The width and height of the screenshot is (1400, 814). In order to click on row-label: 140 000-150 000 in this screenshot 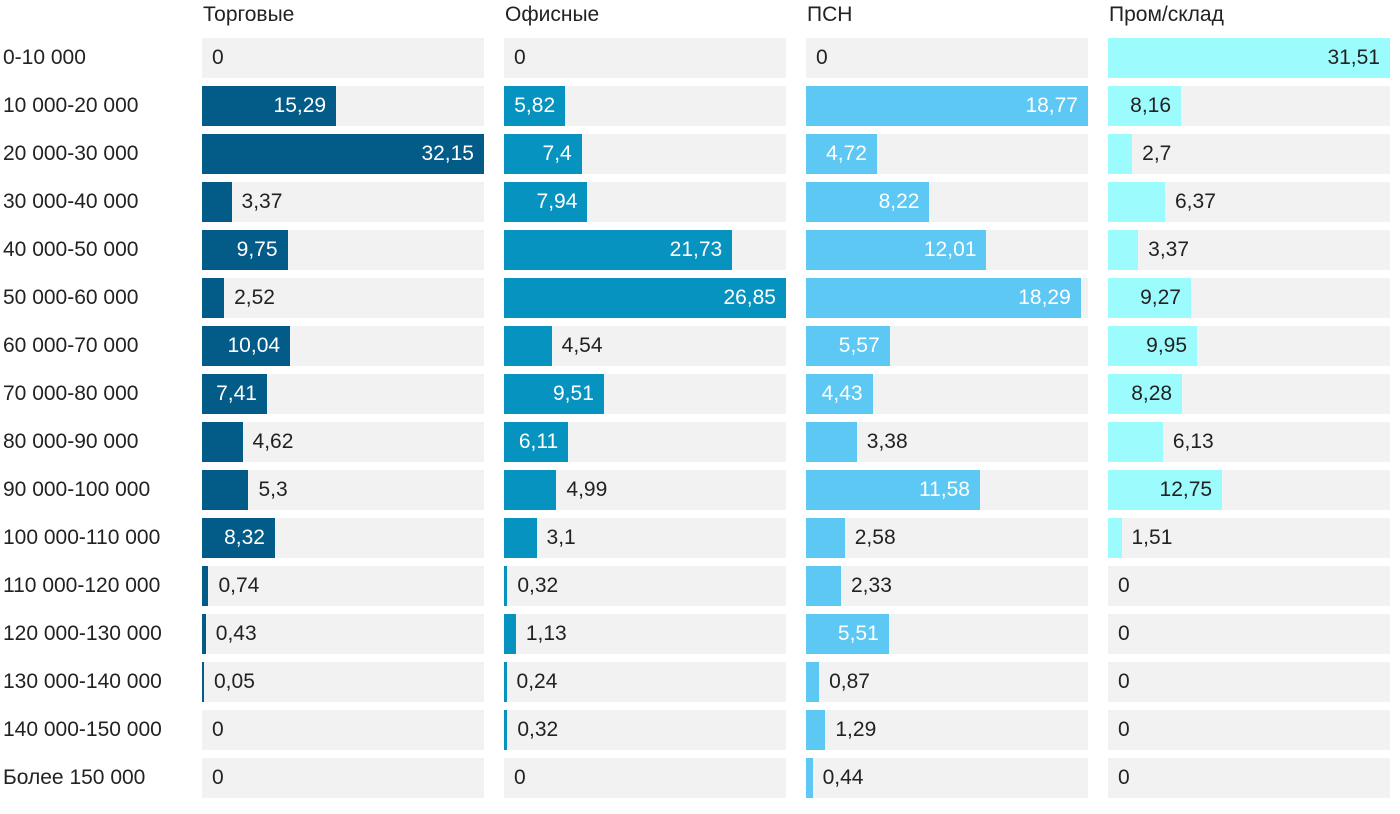, I will do `click(82, 729)`.